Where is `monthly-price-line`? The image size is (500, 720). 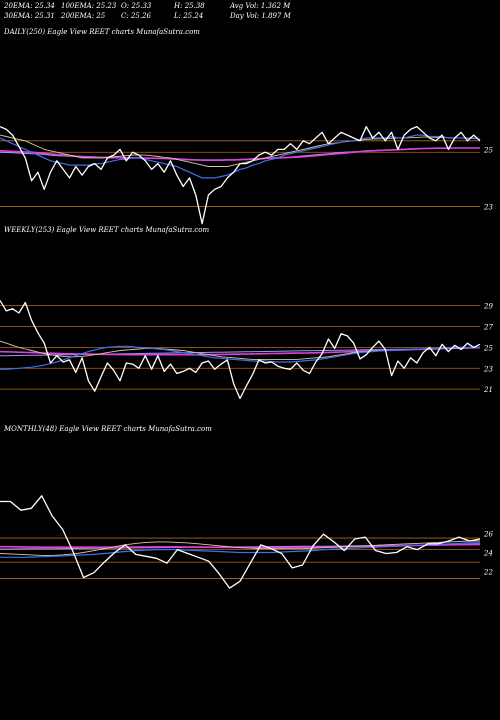
monthly-price-line is located at coordinates (240, 542).